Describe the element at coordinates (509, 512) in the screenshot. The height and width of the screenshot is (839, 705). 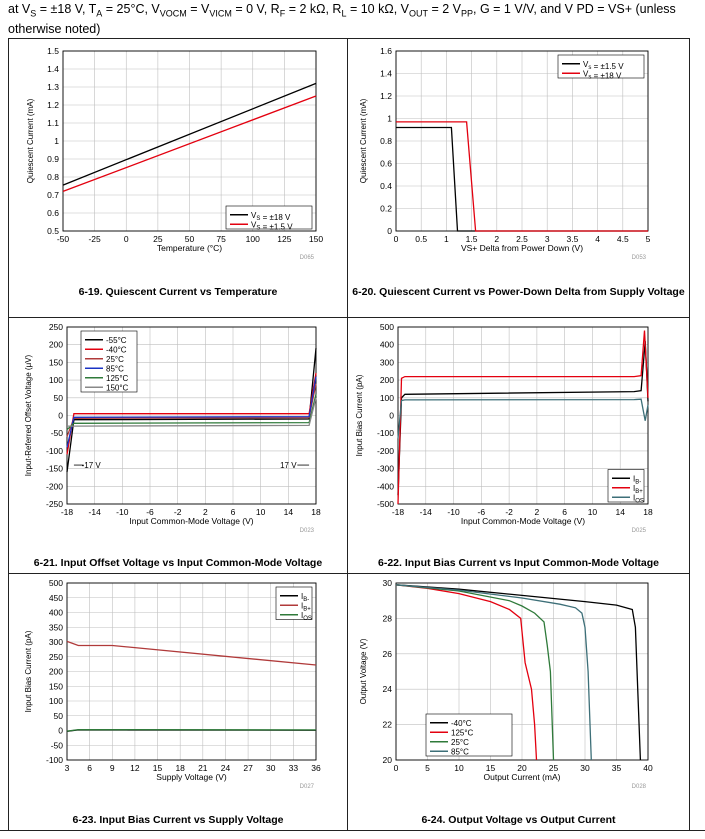
I see `x-tick-label: -2` at that location.